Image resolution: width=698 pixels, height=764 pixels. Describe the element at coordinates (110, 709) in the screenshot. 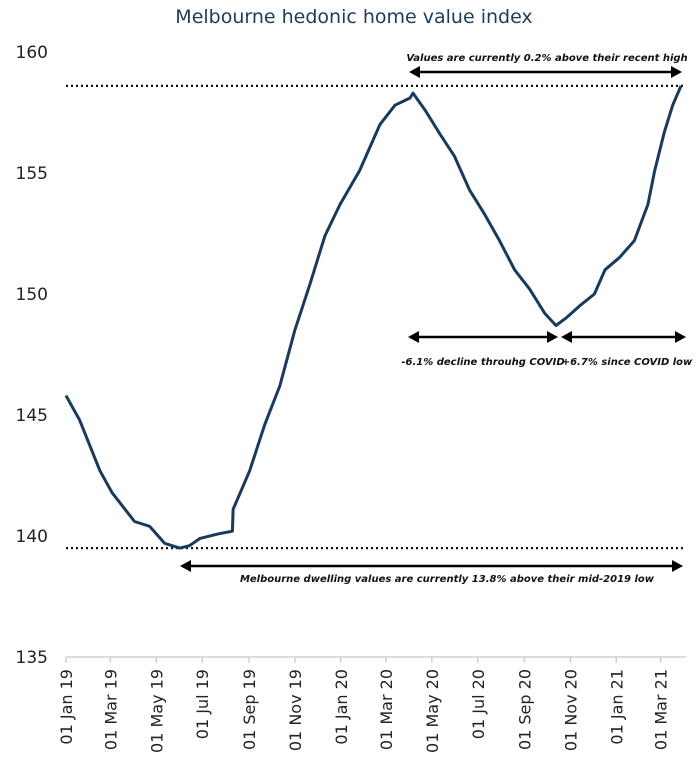

I see `x-tick-label: 01 Mar 19` at that location.